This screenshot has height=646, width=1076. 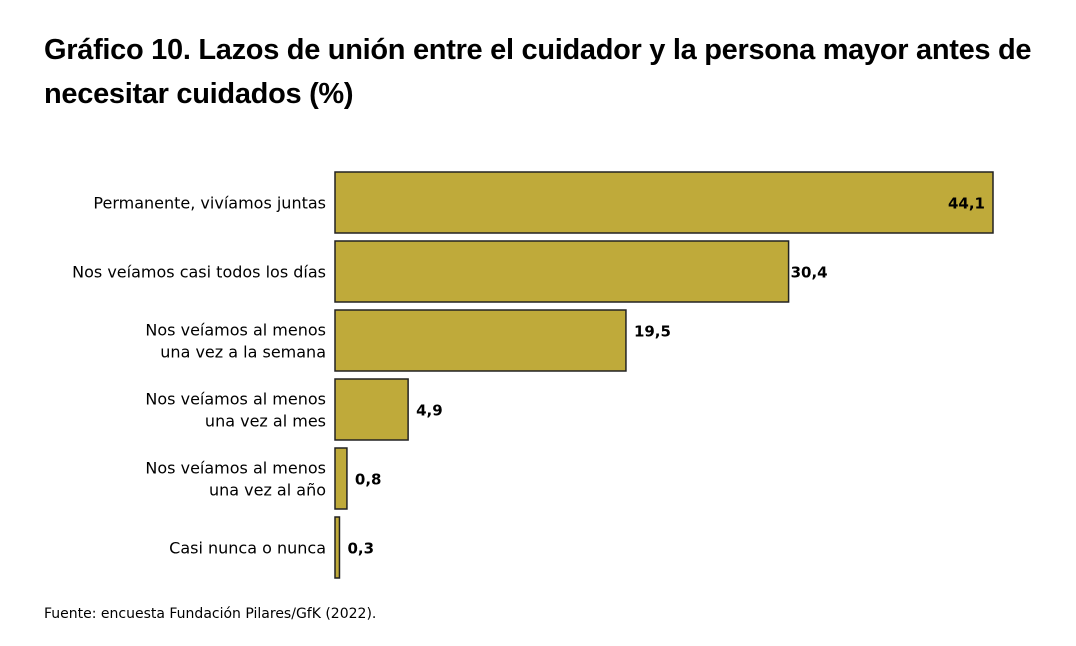 What do you see at coordinates (265, 421) in the screenshot?
I see `category-label: una vez al mes` at bounding box center [265, 421].